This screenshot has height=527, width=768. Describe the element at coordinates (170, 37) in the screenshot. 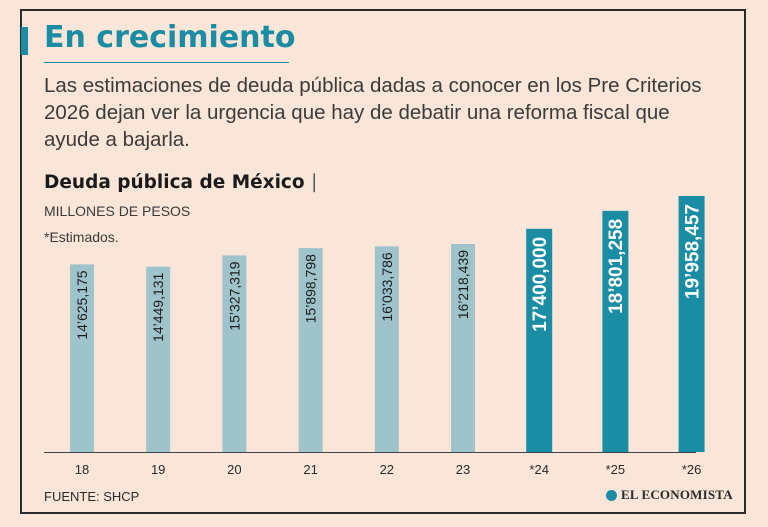

I see `page-title: En crecimiento` at that location.